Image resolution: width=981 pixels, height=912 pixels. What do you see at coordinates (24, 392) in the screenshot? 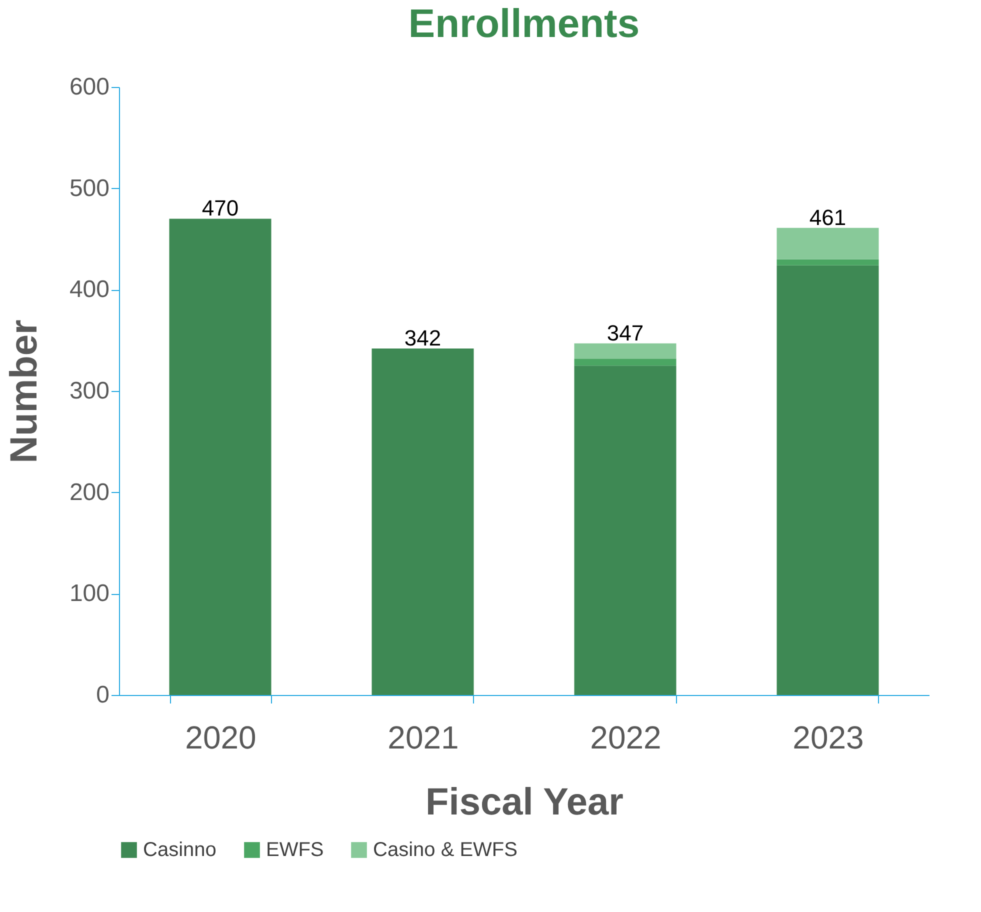
I see `y-axis-title: Number` at bounding box center [24, 392].